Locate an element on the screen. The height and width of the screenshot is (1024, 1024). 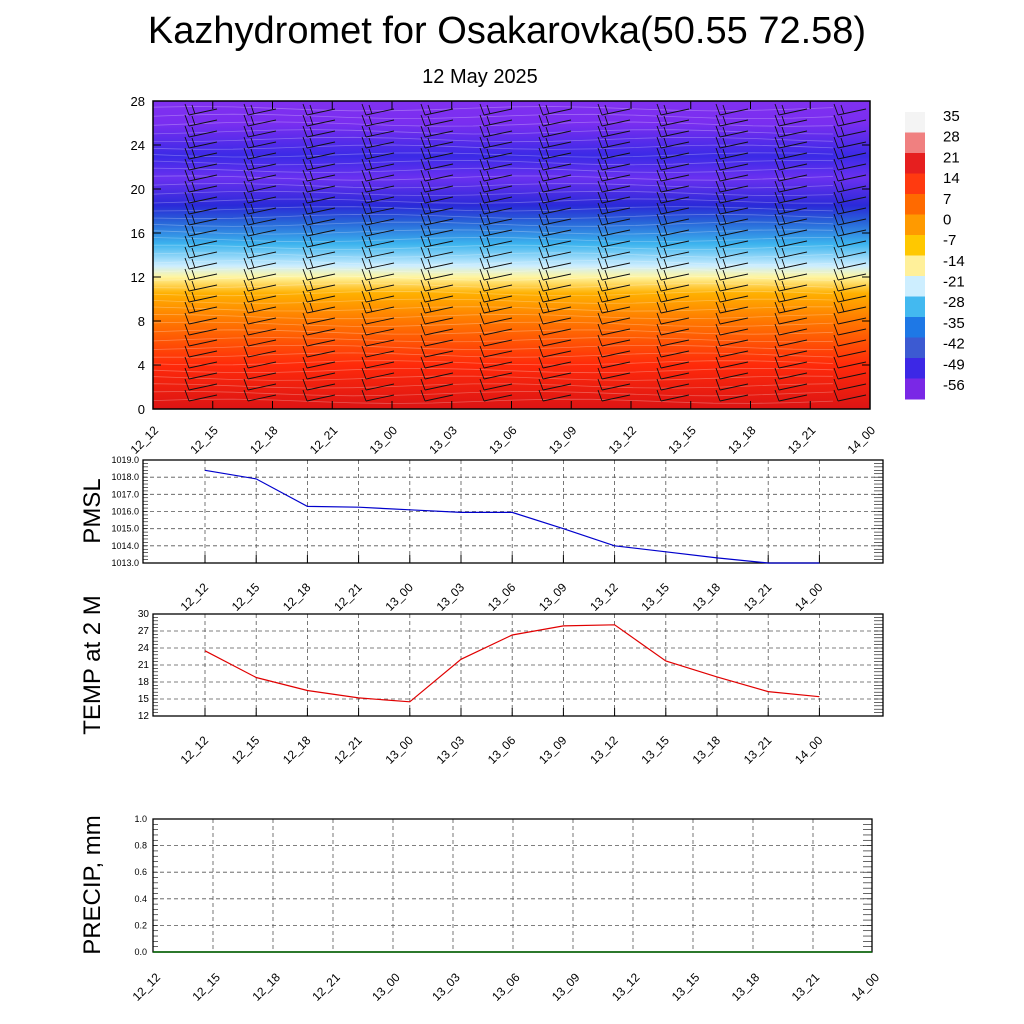
x-tick-label: 13_21 is located at coordinates (802, 440).